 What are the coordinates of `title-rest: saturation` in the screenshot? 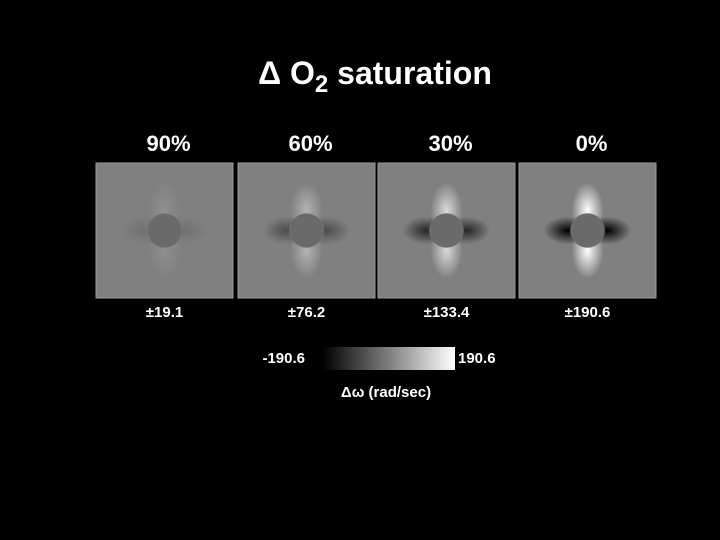 It's located at (410, 73).